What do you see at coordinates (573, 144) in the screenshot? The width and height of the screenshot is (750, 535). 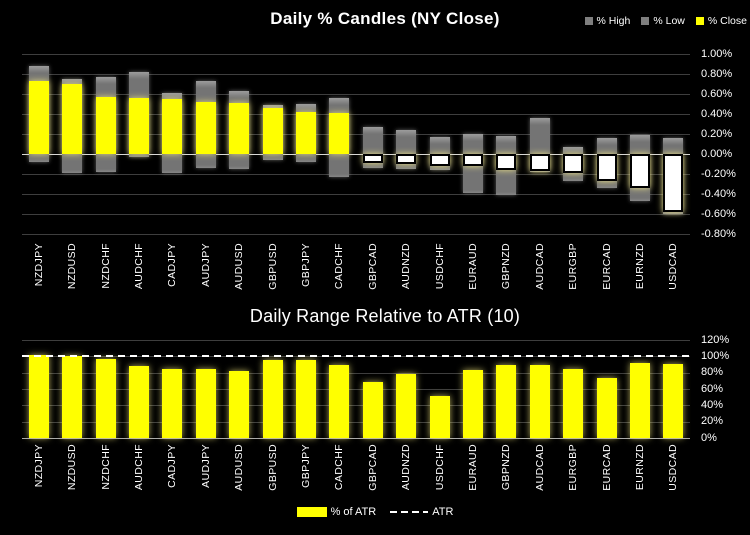 I see `candle-EURGBP` at bounding box center [573, 144].